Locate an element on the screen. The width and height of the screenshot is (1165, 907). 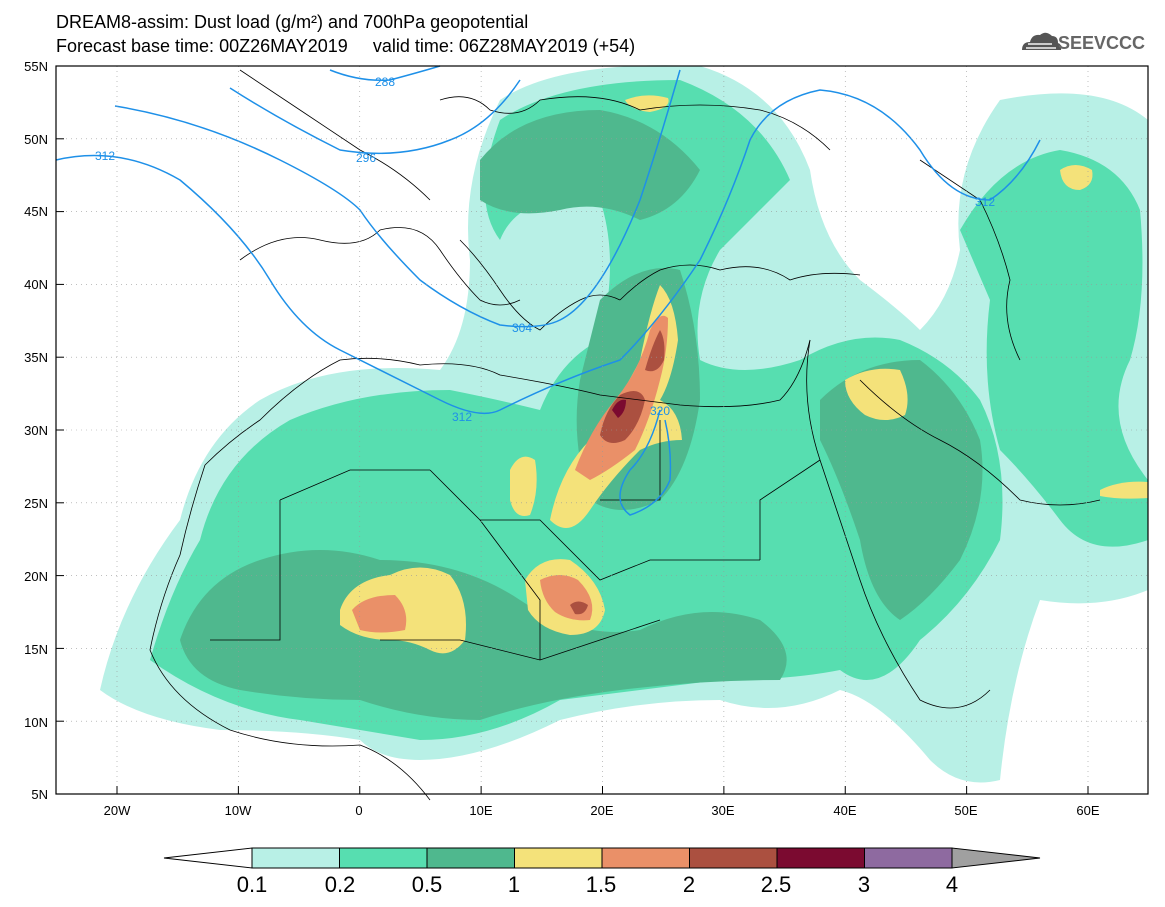
logo-text: SEEVCCC is located at coordinates (1102, 43).